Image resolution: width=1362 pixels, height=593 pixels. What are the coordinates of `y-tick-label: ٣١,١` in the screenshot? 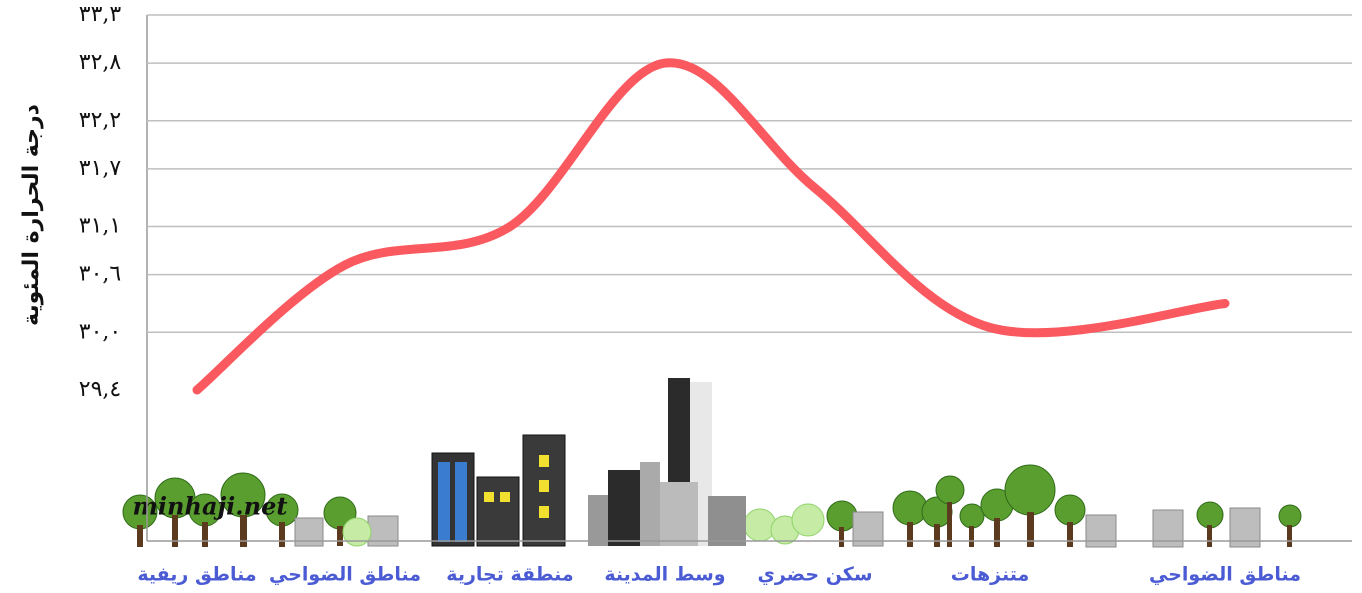 It's located at (100, 226).